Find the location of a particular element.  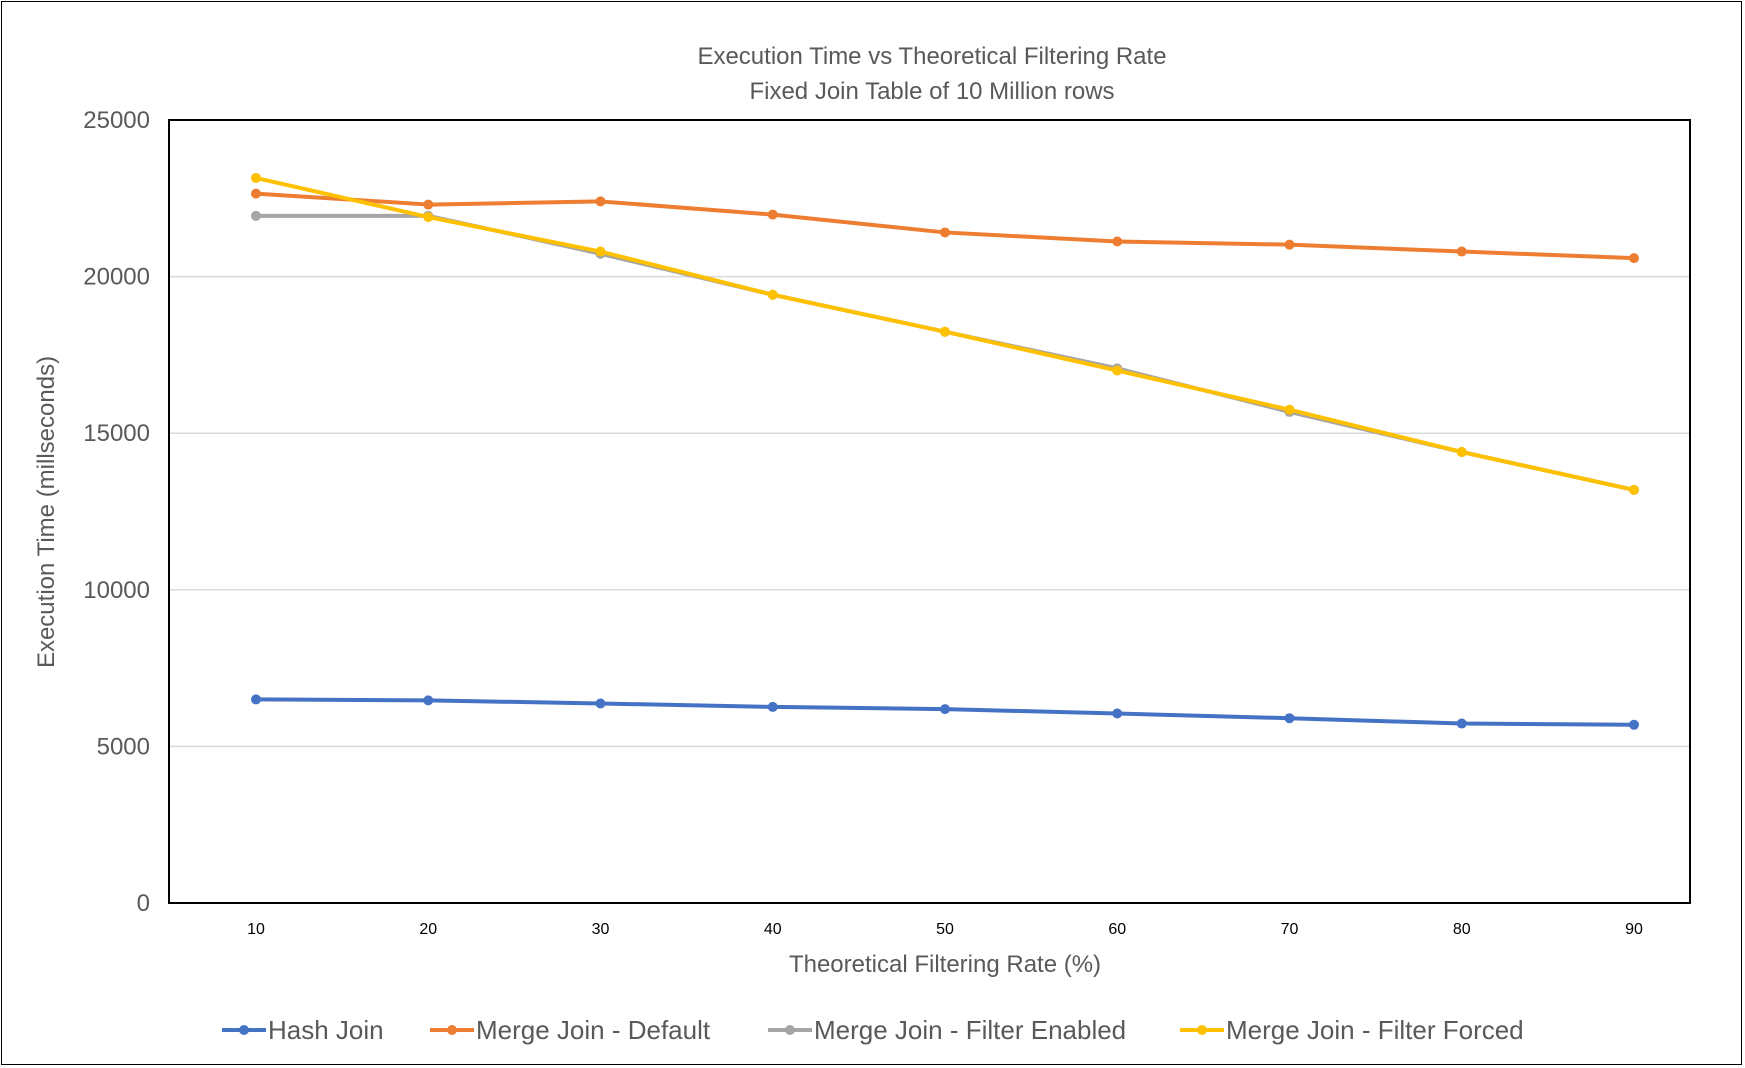

y-tick-label: 25000 is located at coordinates (116, 120).